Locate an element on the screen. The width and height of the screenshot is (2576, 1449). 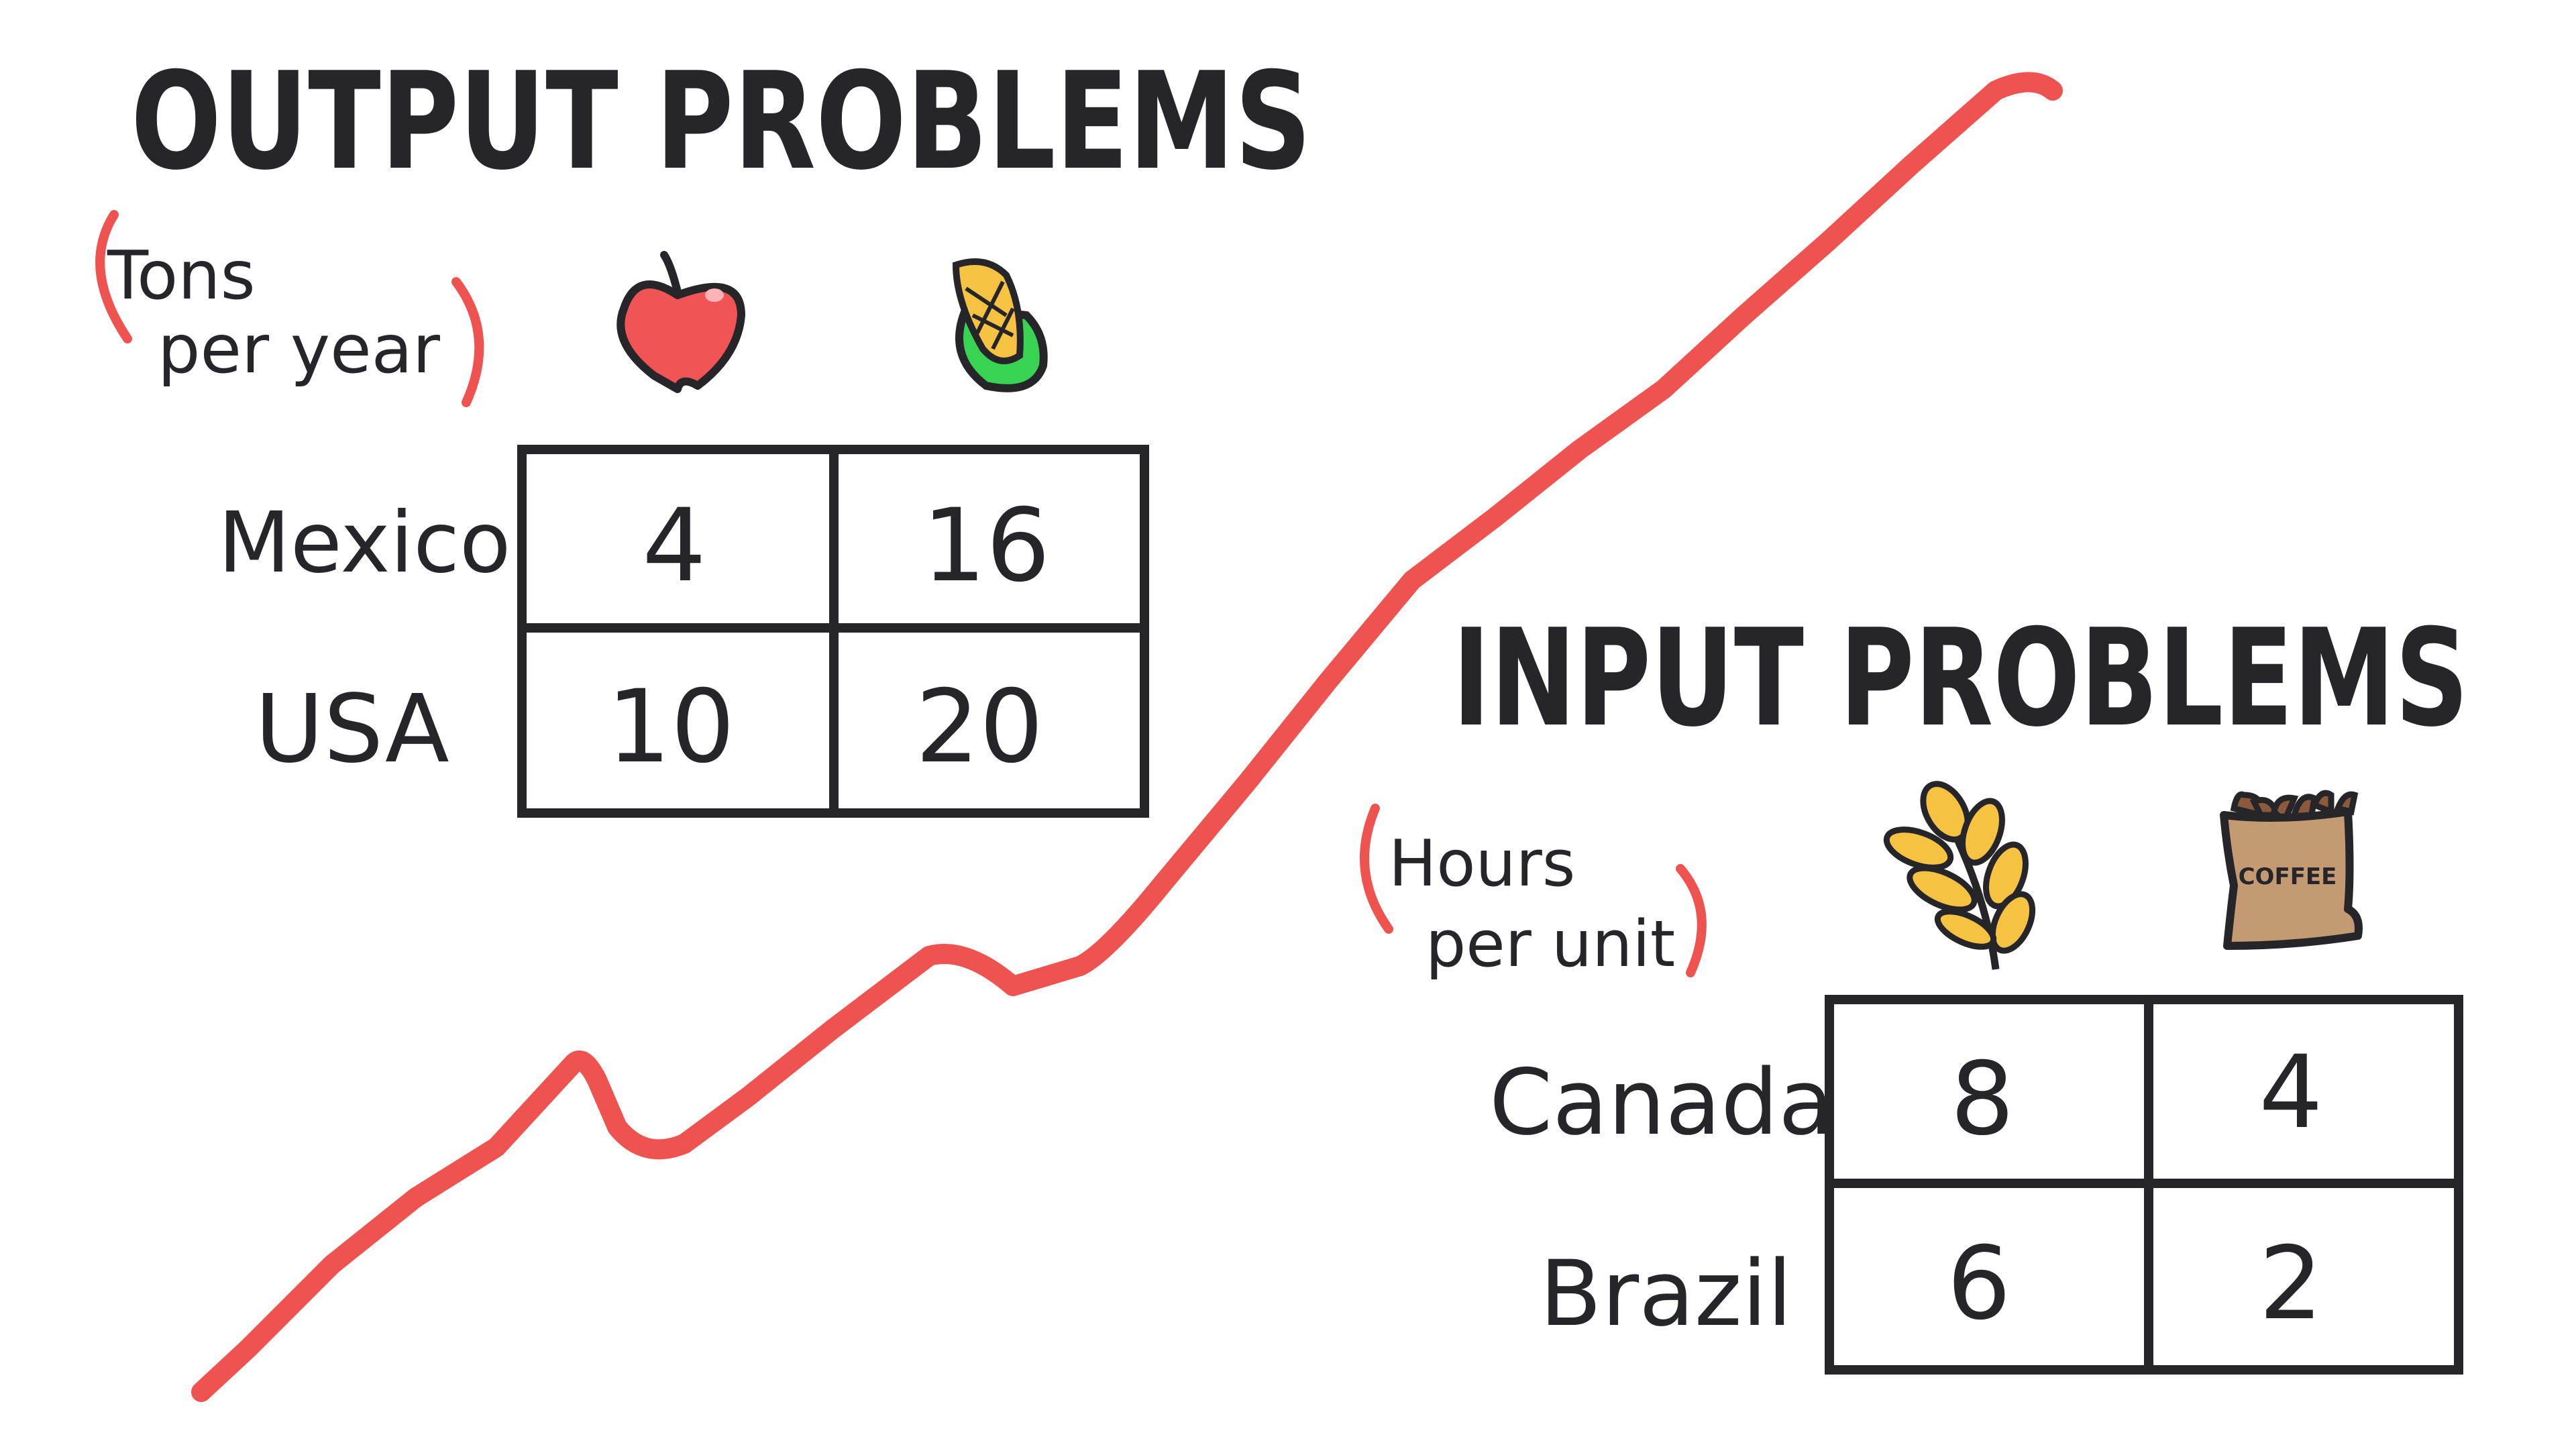
cell-usa-corn: 20 is located at coordinates (980, 727).